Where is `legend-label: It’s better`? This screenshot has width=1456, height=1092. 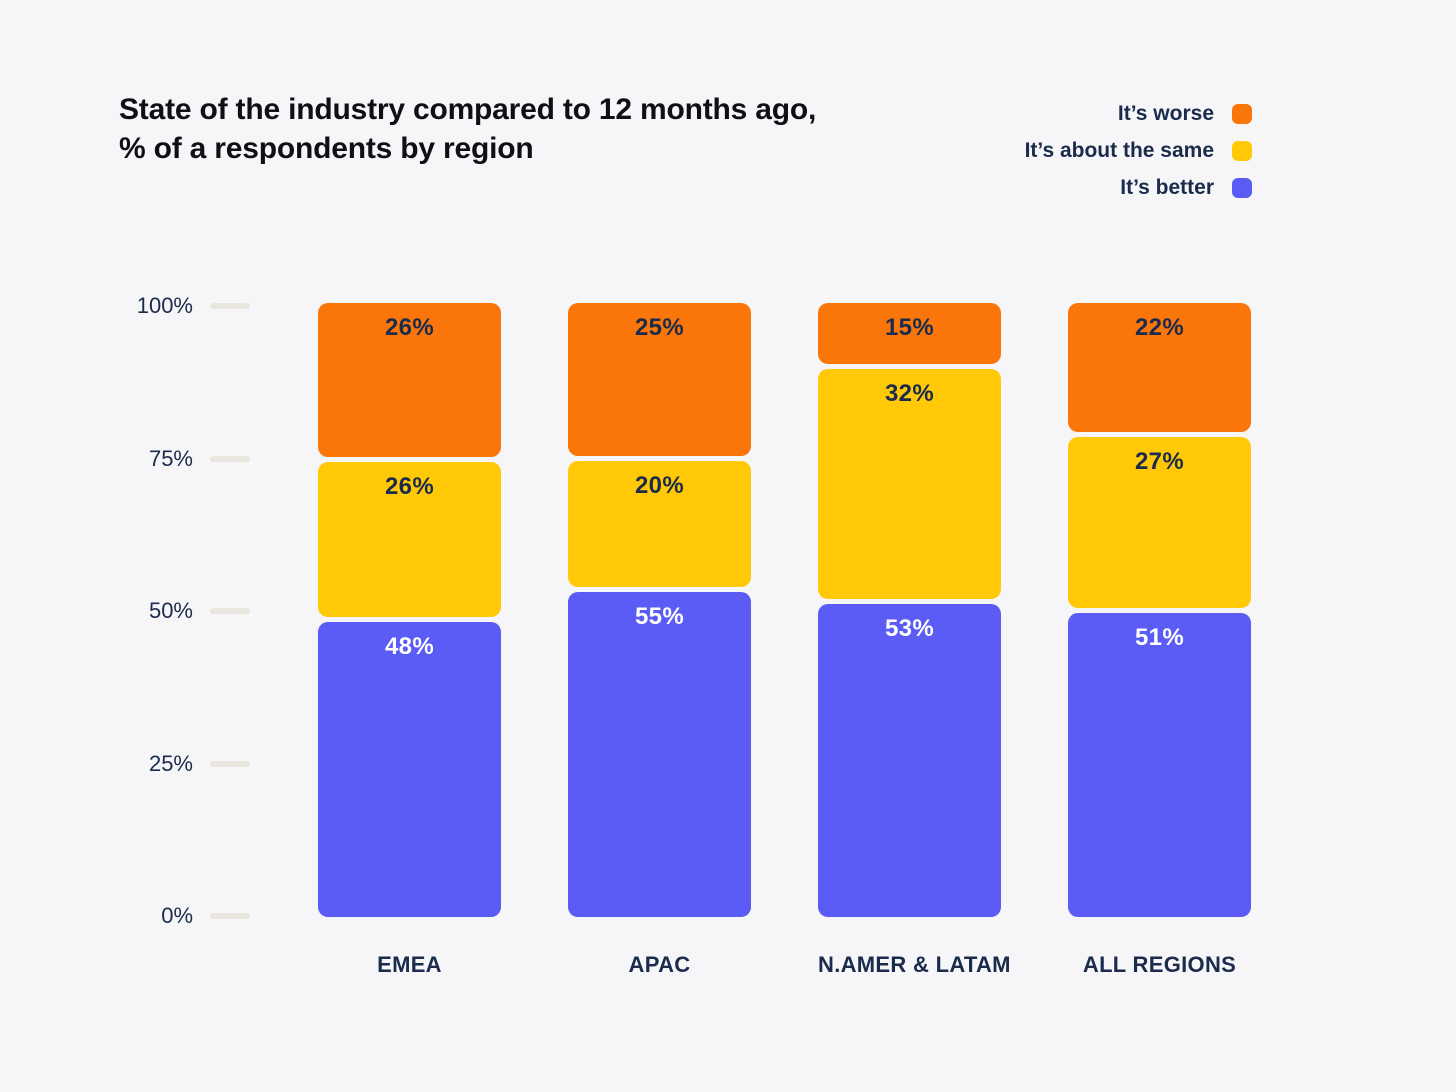
legend-label: It’s better is located at coordinates (1167, 187).